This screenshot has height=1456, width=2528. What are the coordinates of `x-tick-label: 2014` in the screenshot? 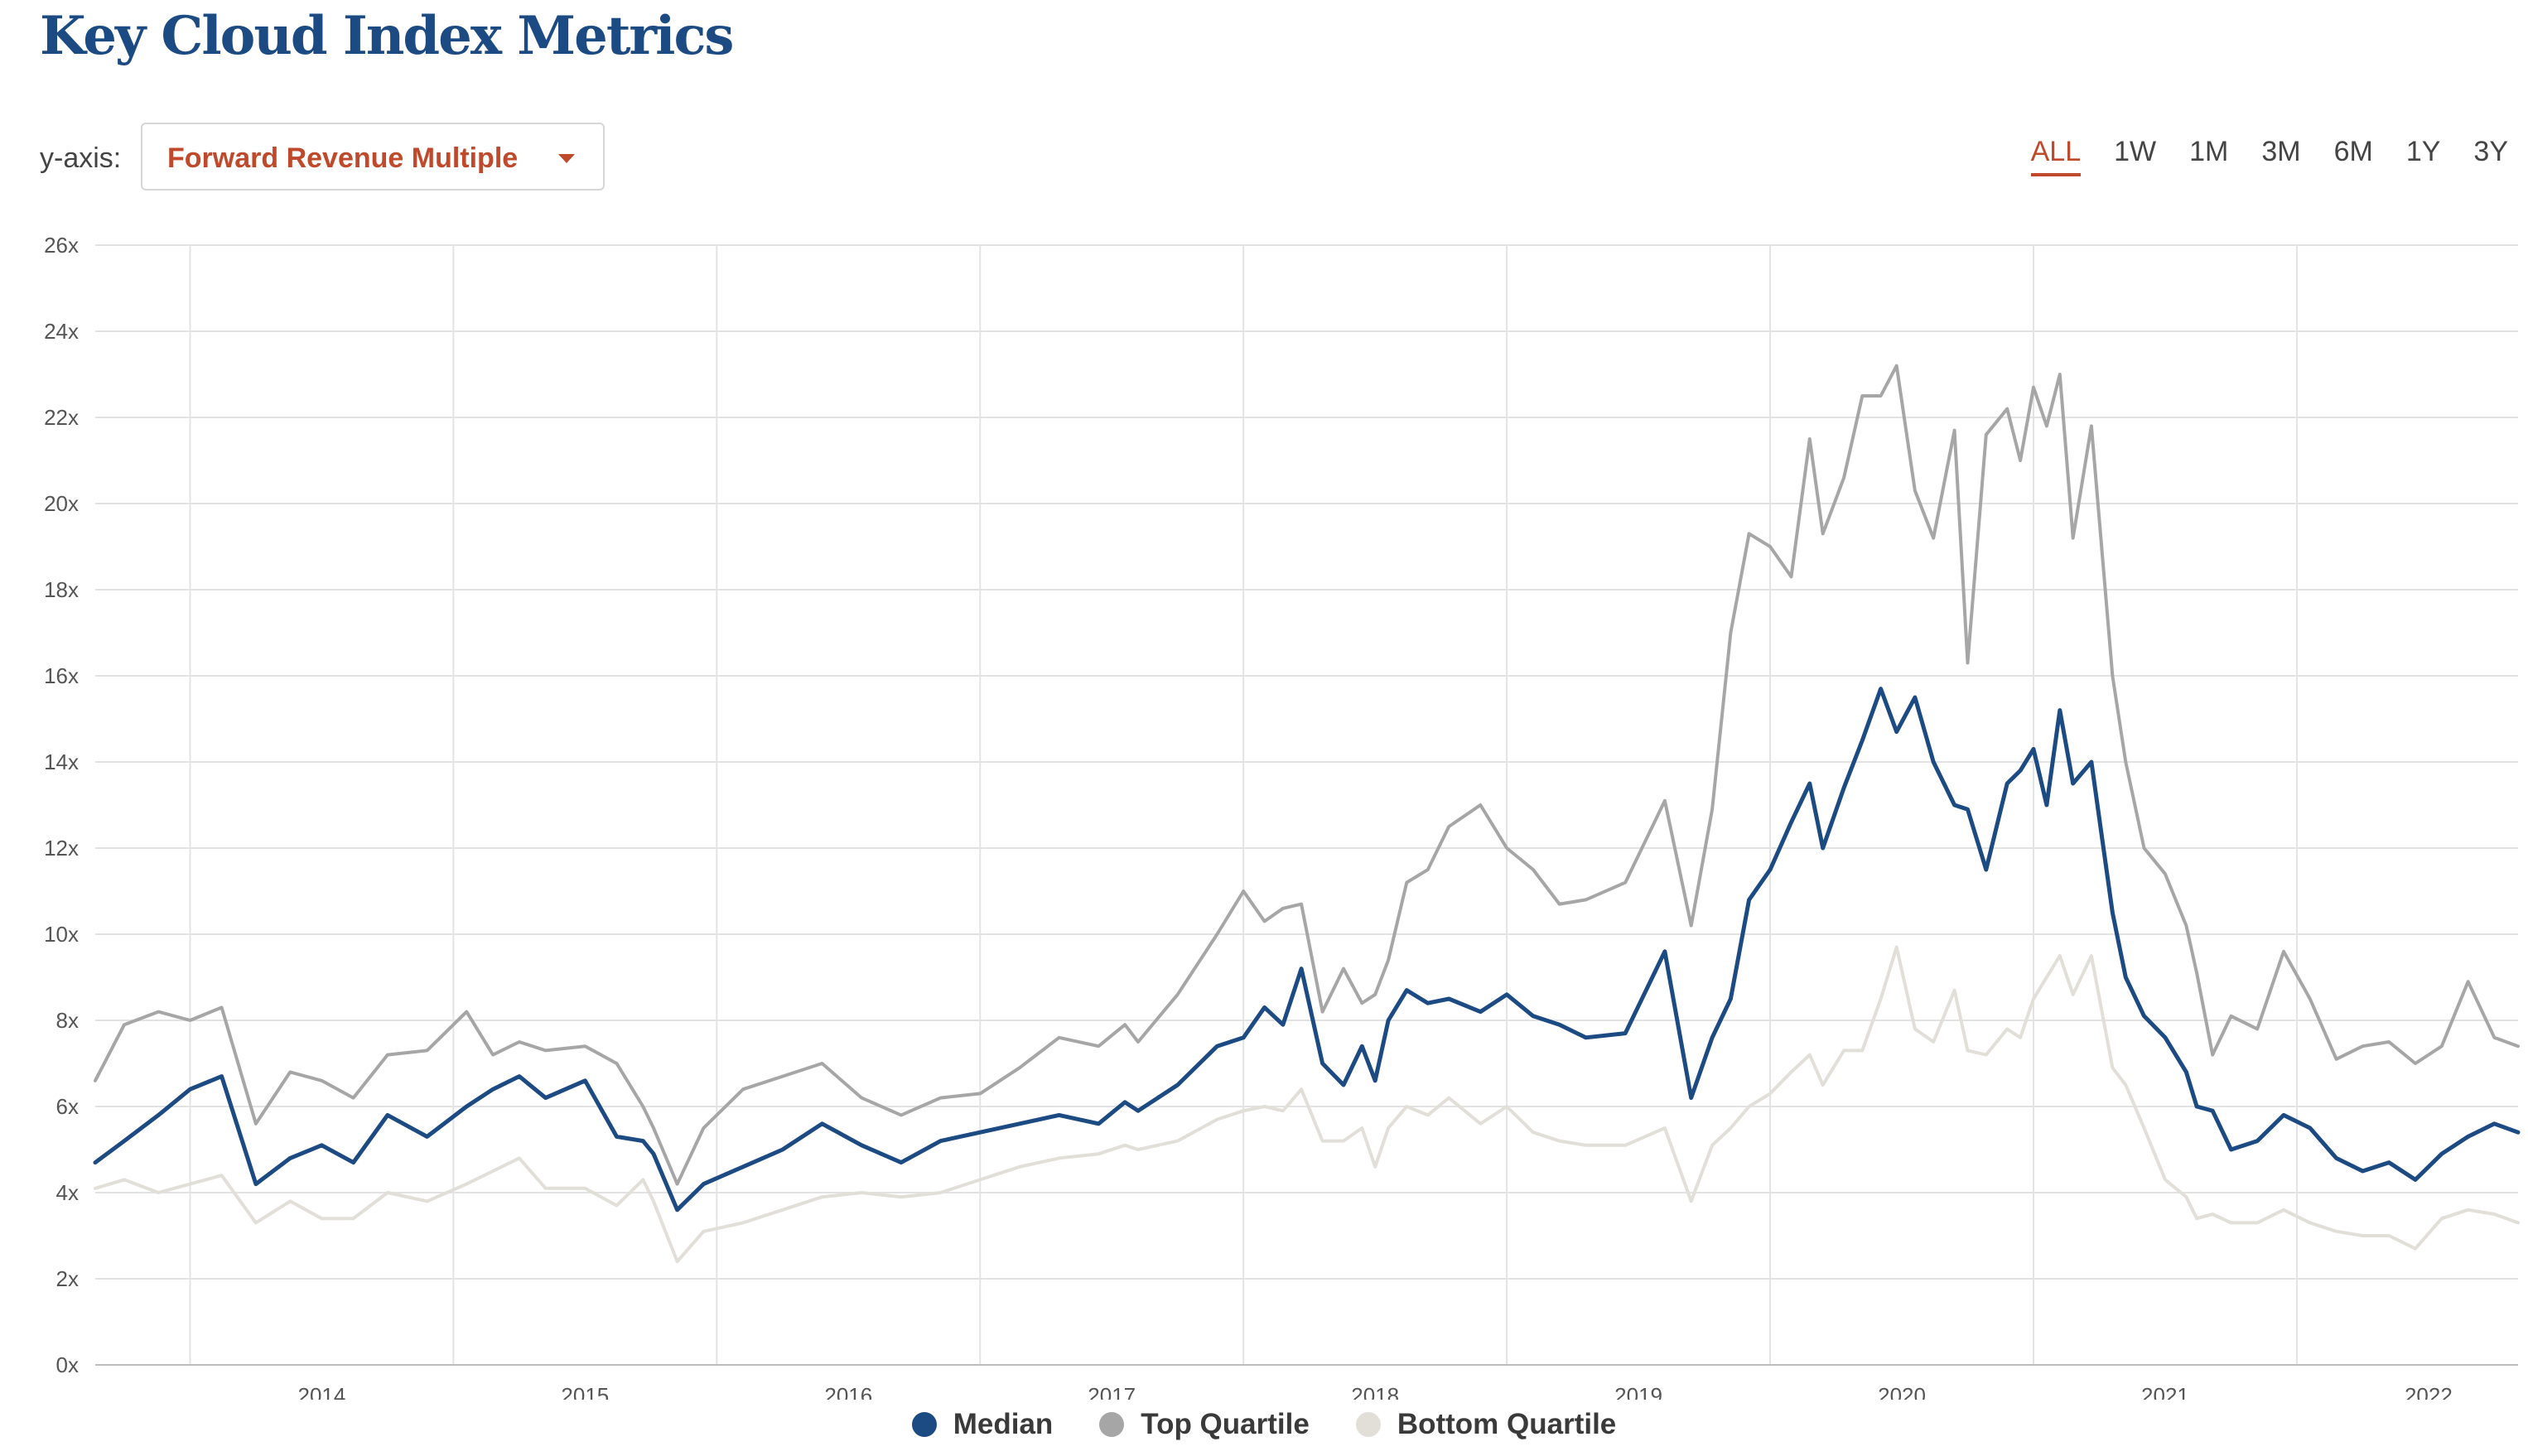 It's located at (322, 1391).